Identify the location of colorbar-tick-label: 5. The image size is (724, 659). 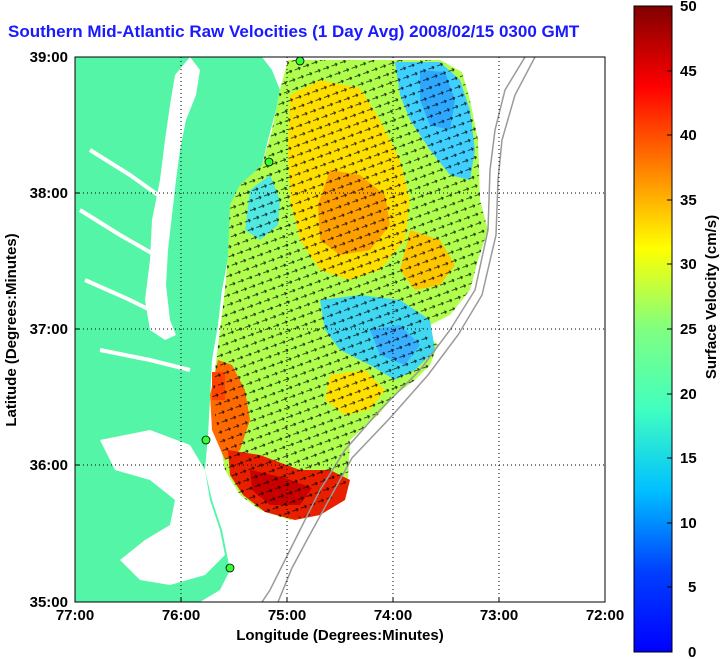
(692, 587).